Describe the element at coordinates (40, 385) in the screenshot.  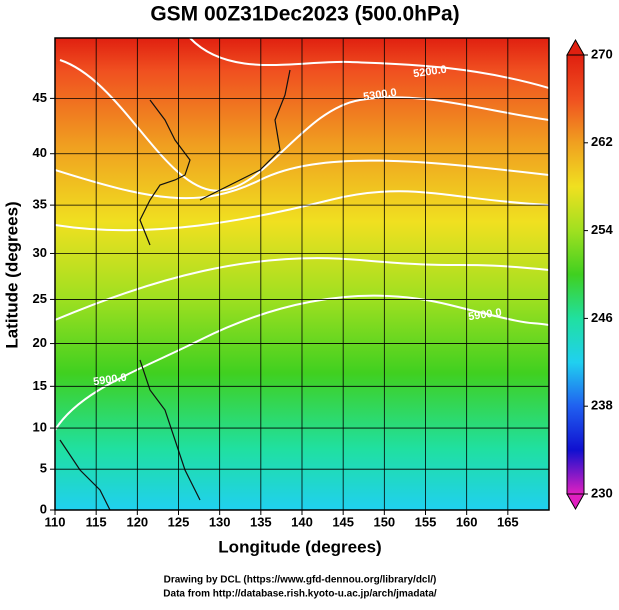
I see `y-tick-label: 15` at that location.